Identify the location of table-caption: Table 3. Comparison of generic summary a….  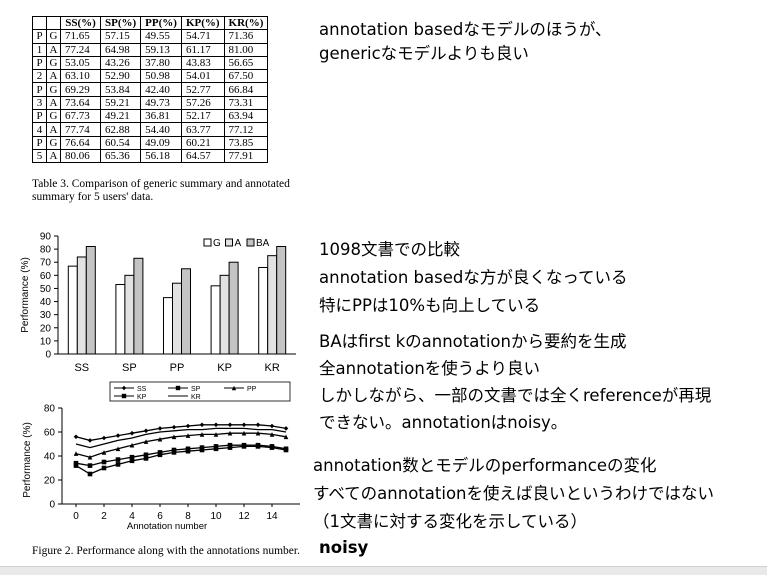
(161, 190).